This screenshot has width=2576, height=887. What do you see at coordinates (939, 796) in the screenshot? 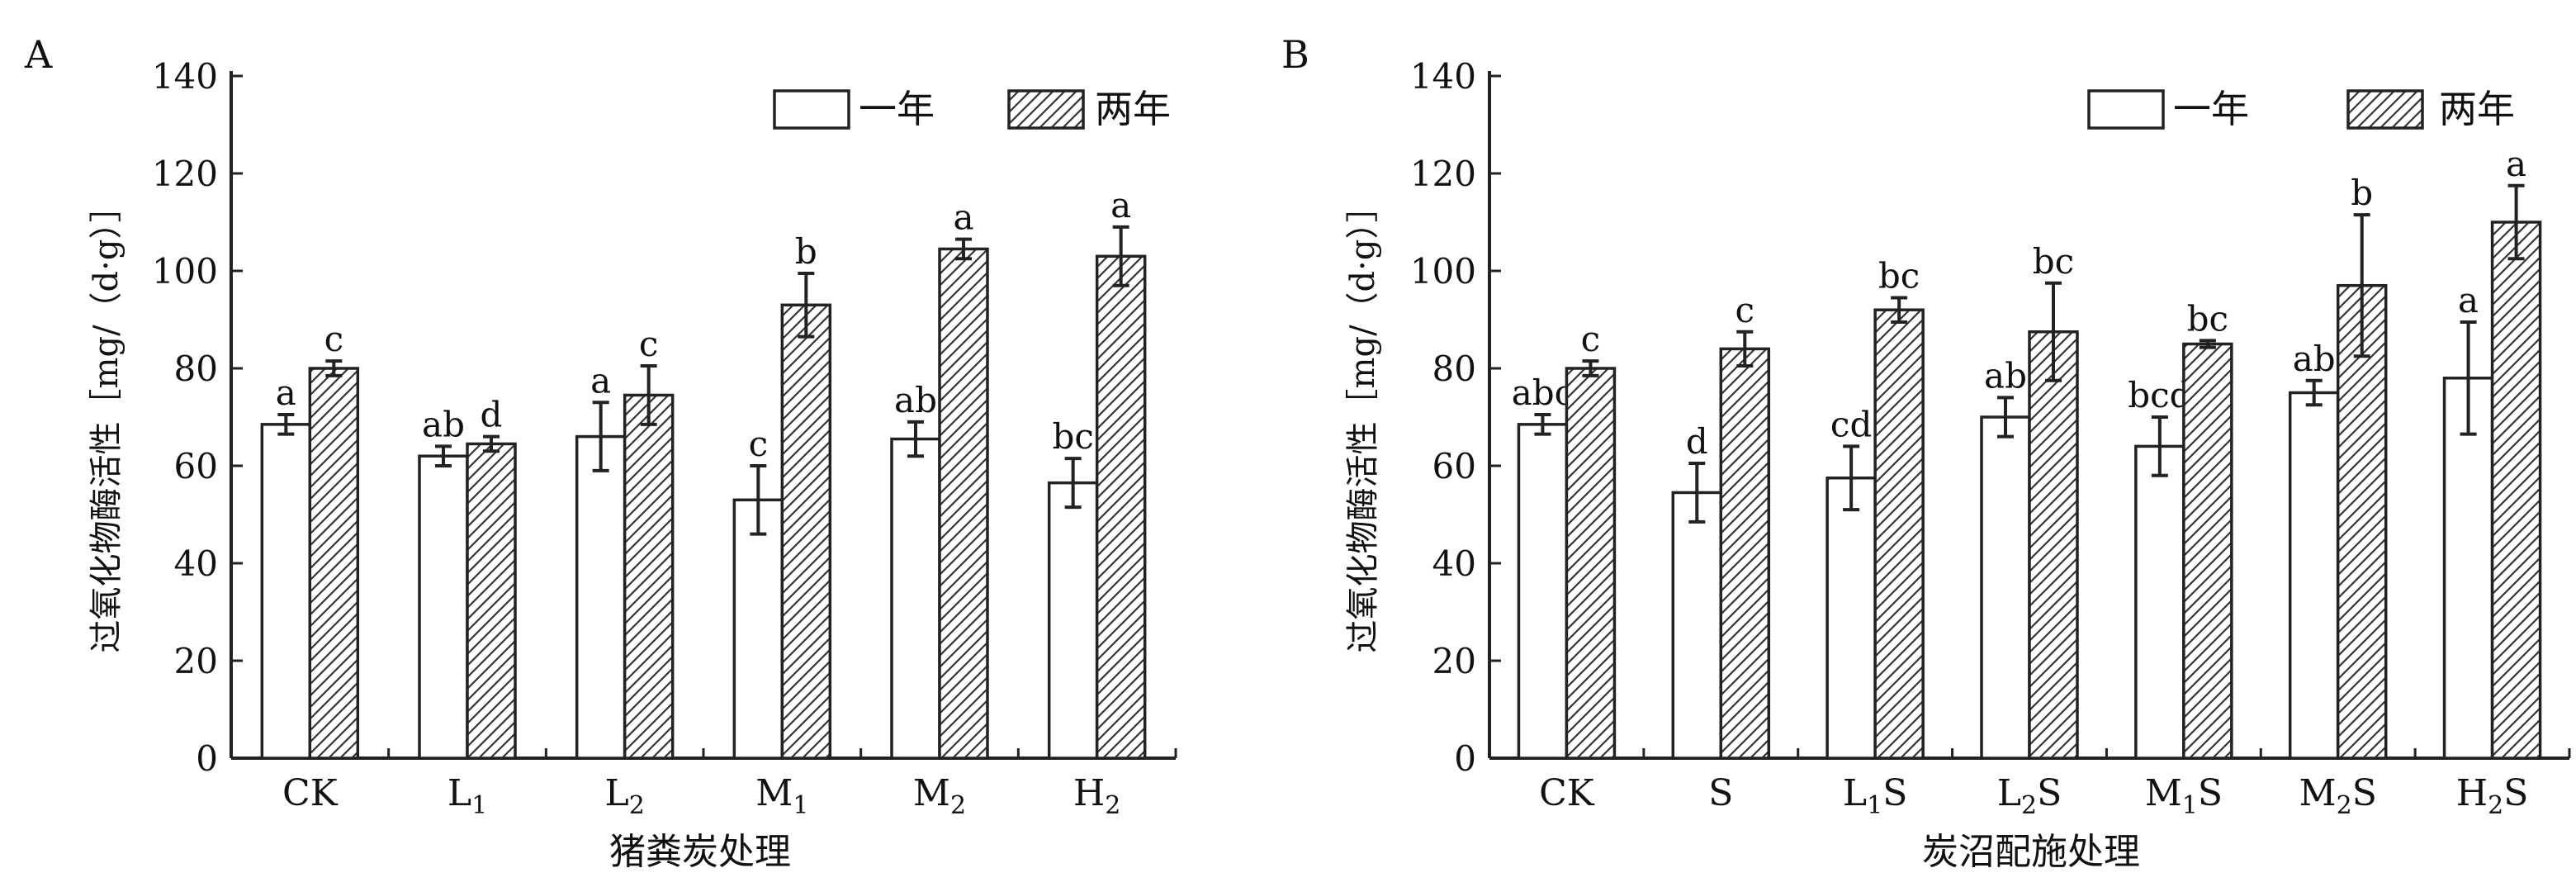
I see `x-tick-label: M2` at bounding box center [939, 796].